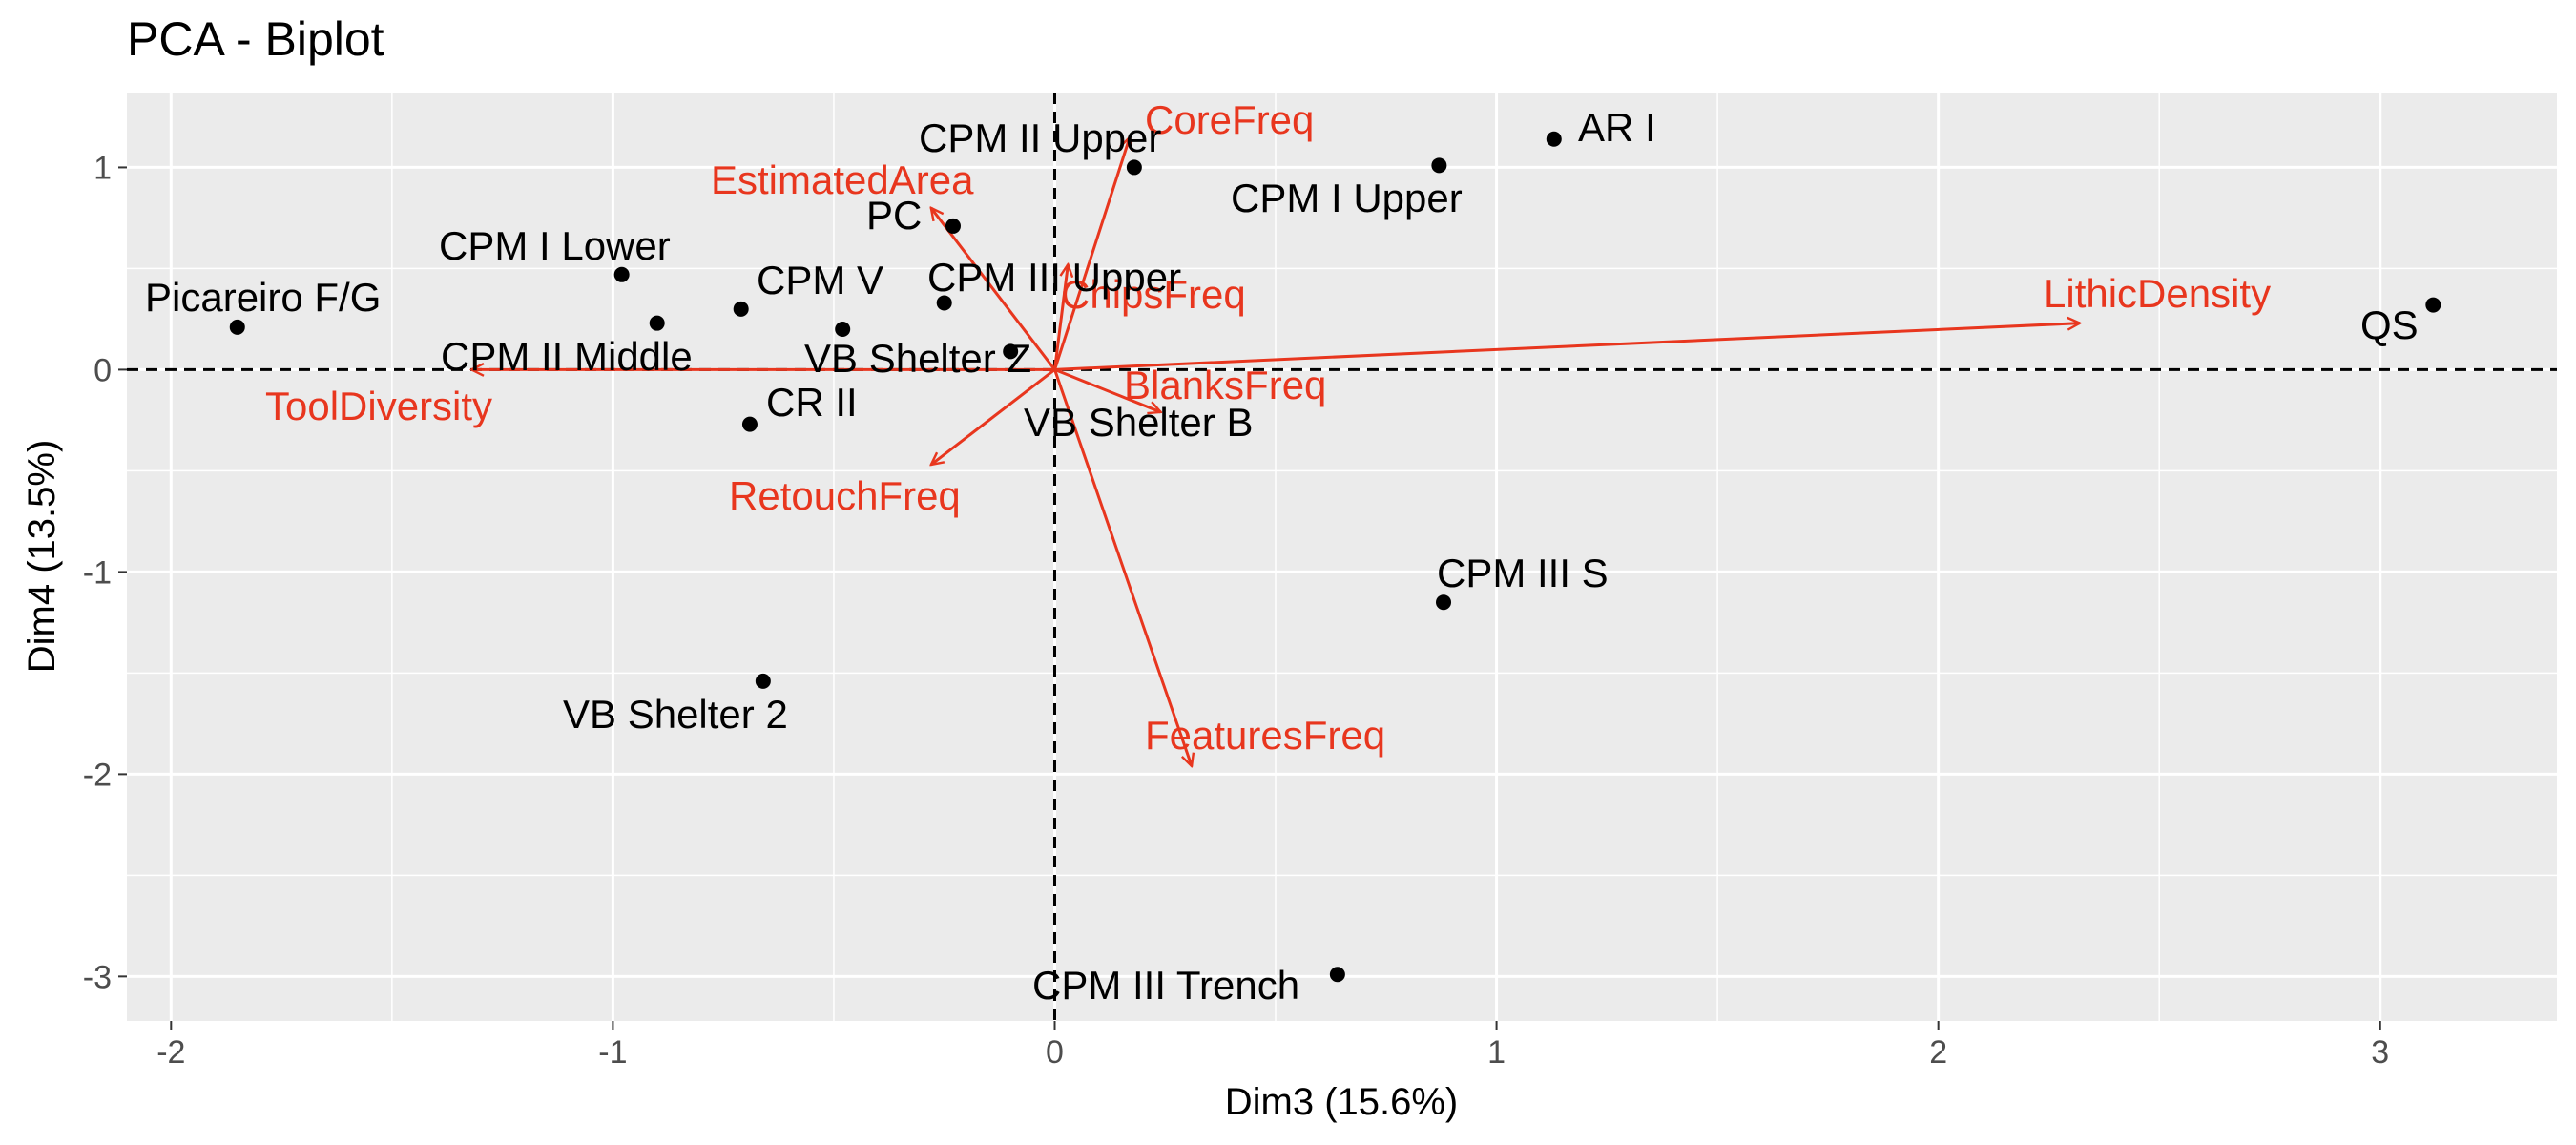  Describe the element at coordinates (1165, 986) in the screenshot. I see `point-label: CPM III Trench` at that location.